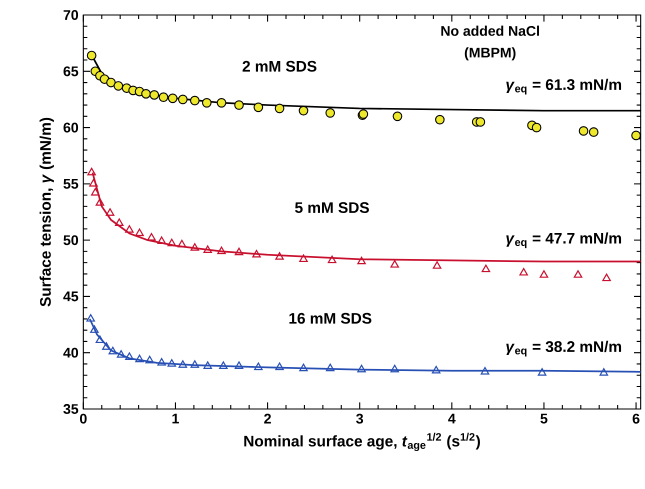 The width and height of the screenshot is (645, 489). What do you see at coordinates (564, 86) in the screenshot?
I see `annotation: γ$_{eq}$ = 61.3 mN/m` at bounding box center [564, 86].